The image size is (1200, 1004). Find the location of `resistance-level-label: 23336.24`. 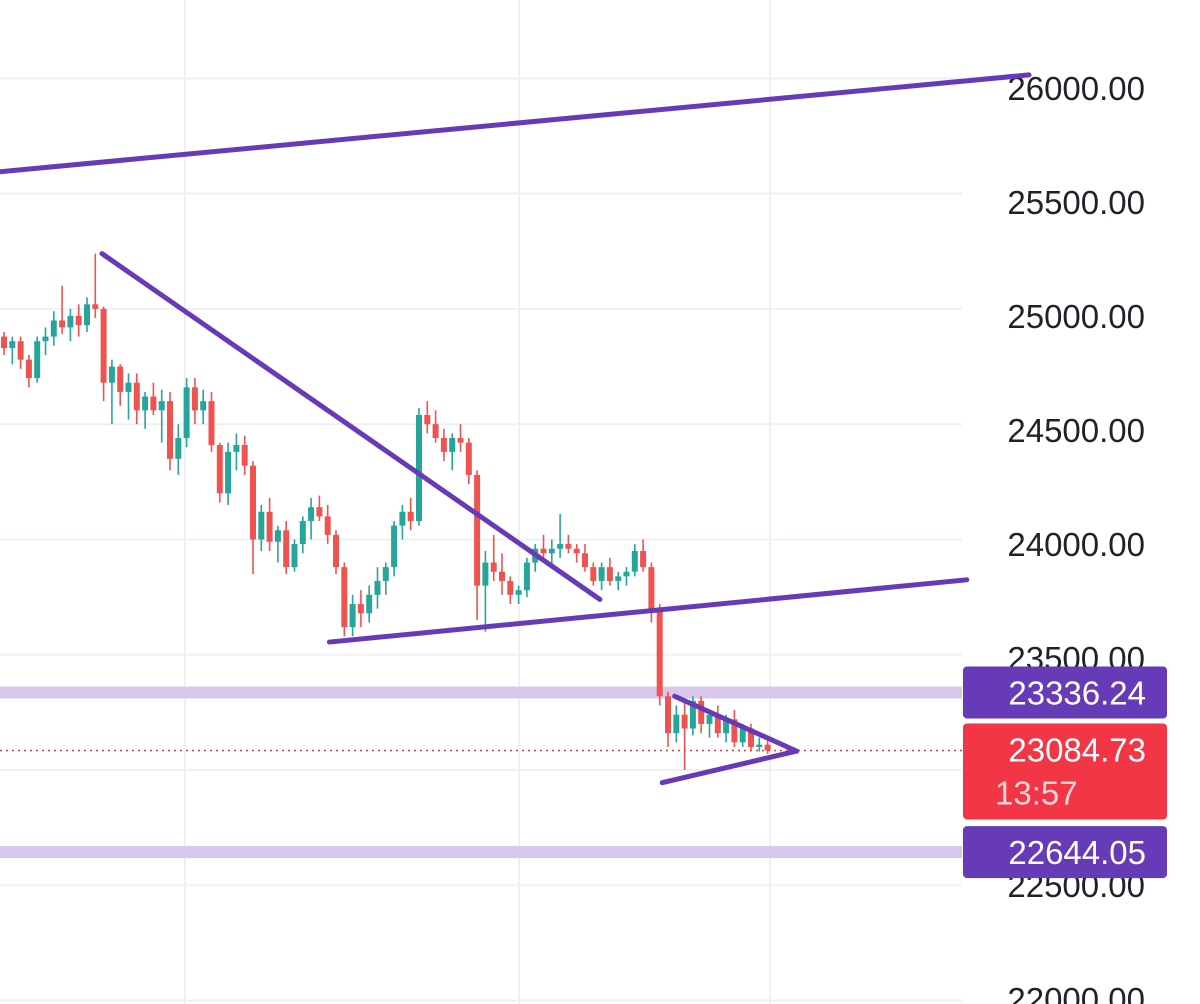

resistance-level-label: 23336.24 is located at coordinates (1077, 692).